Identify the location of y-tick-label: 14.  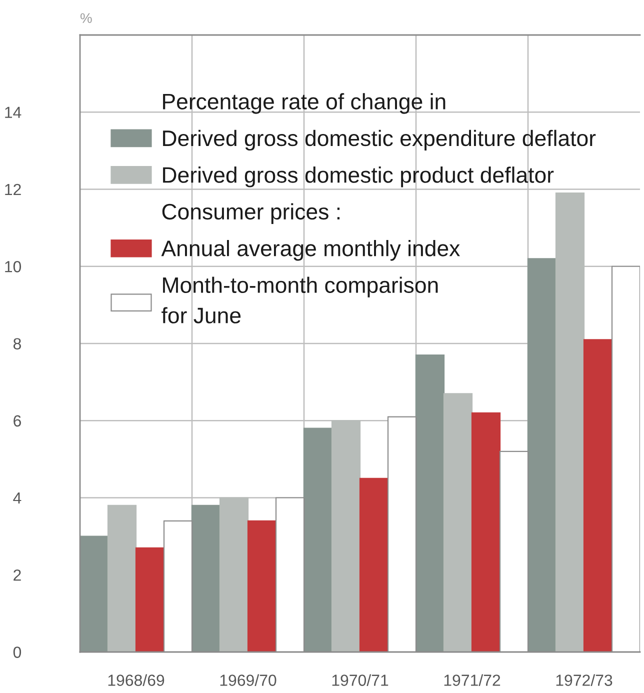
(13, 112).